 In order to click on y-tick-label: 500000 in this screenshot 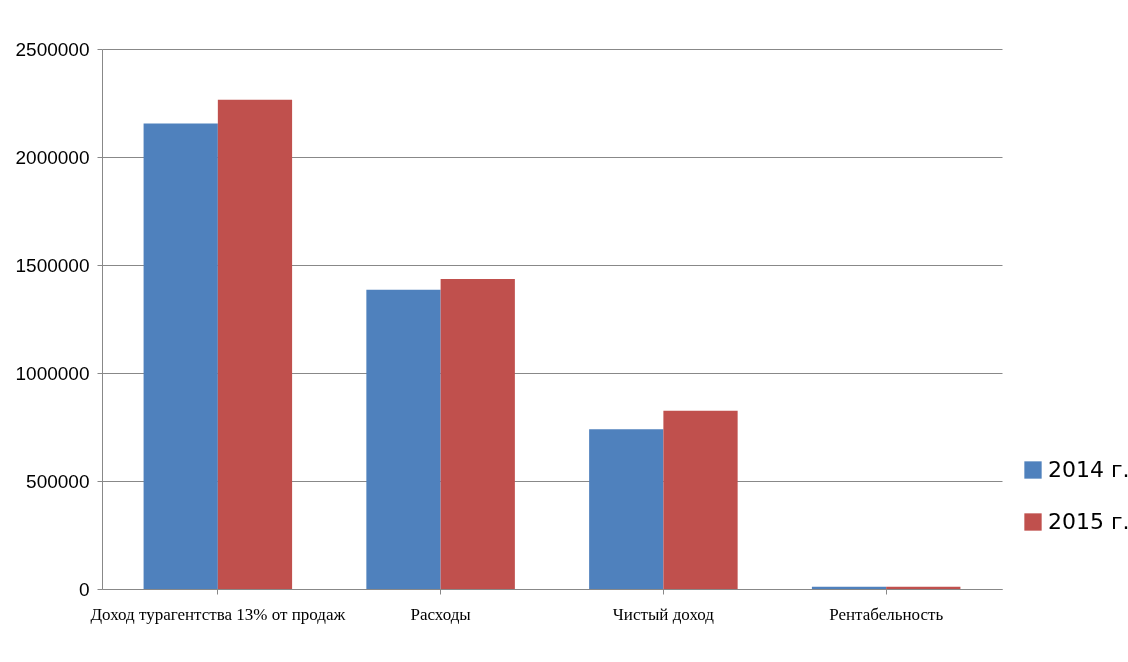, I will do `click(58, 481)`.